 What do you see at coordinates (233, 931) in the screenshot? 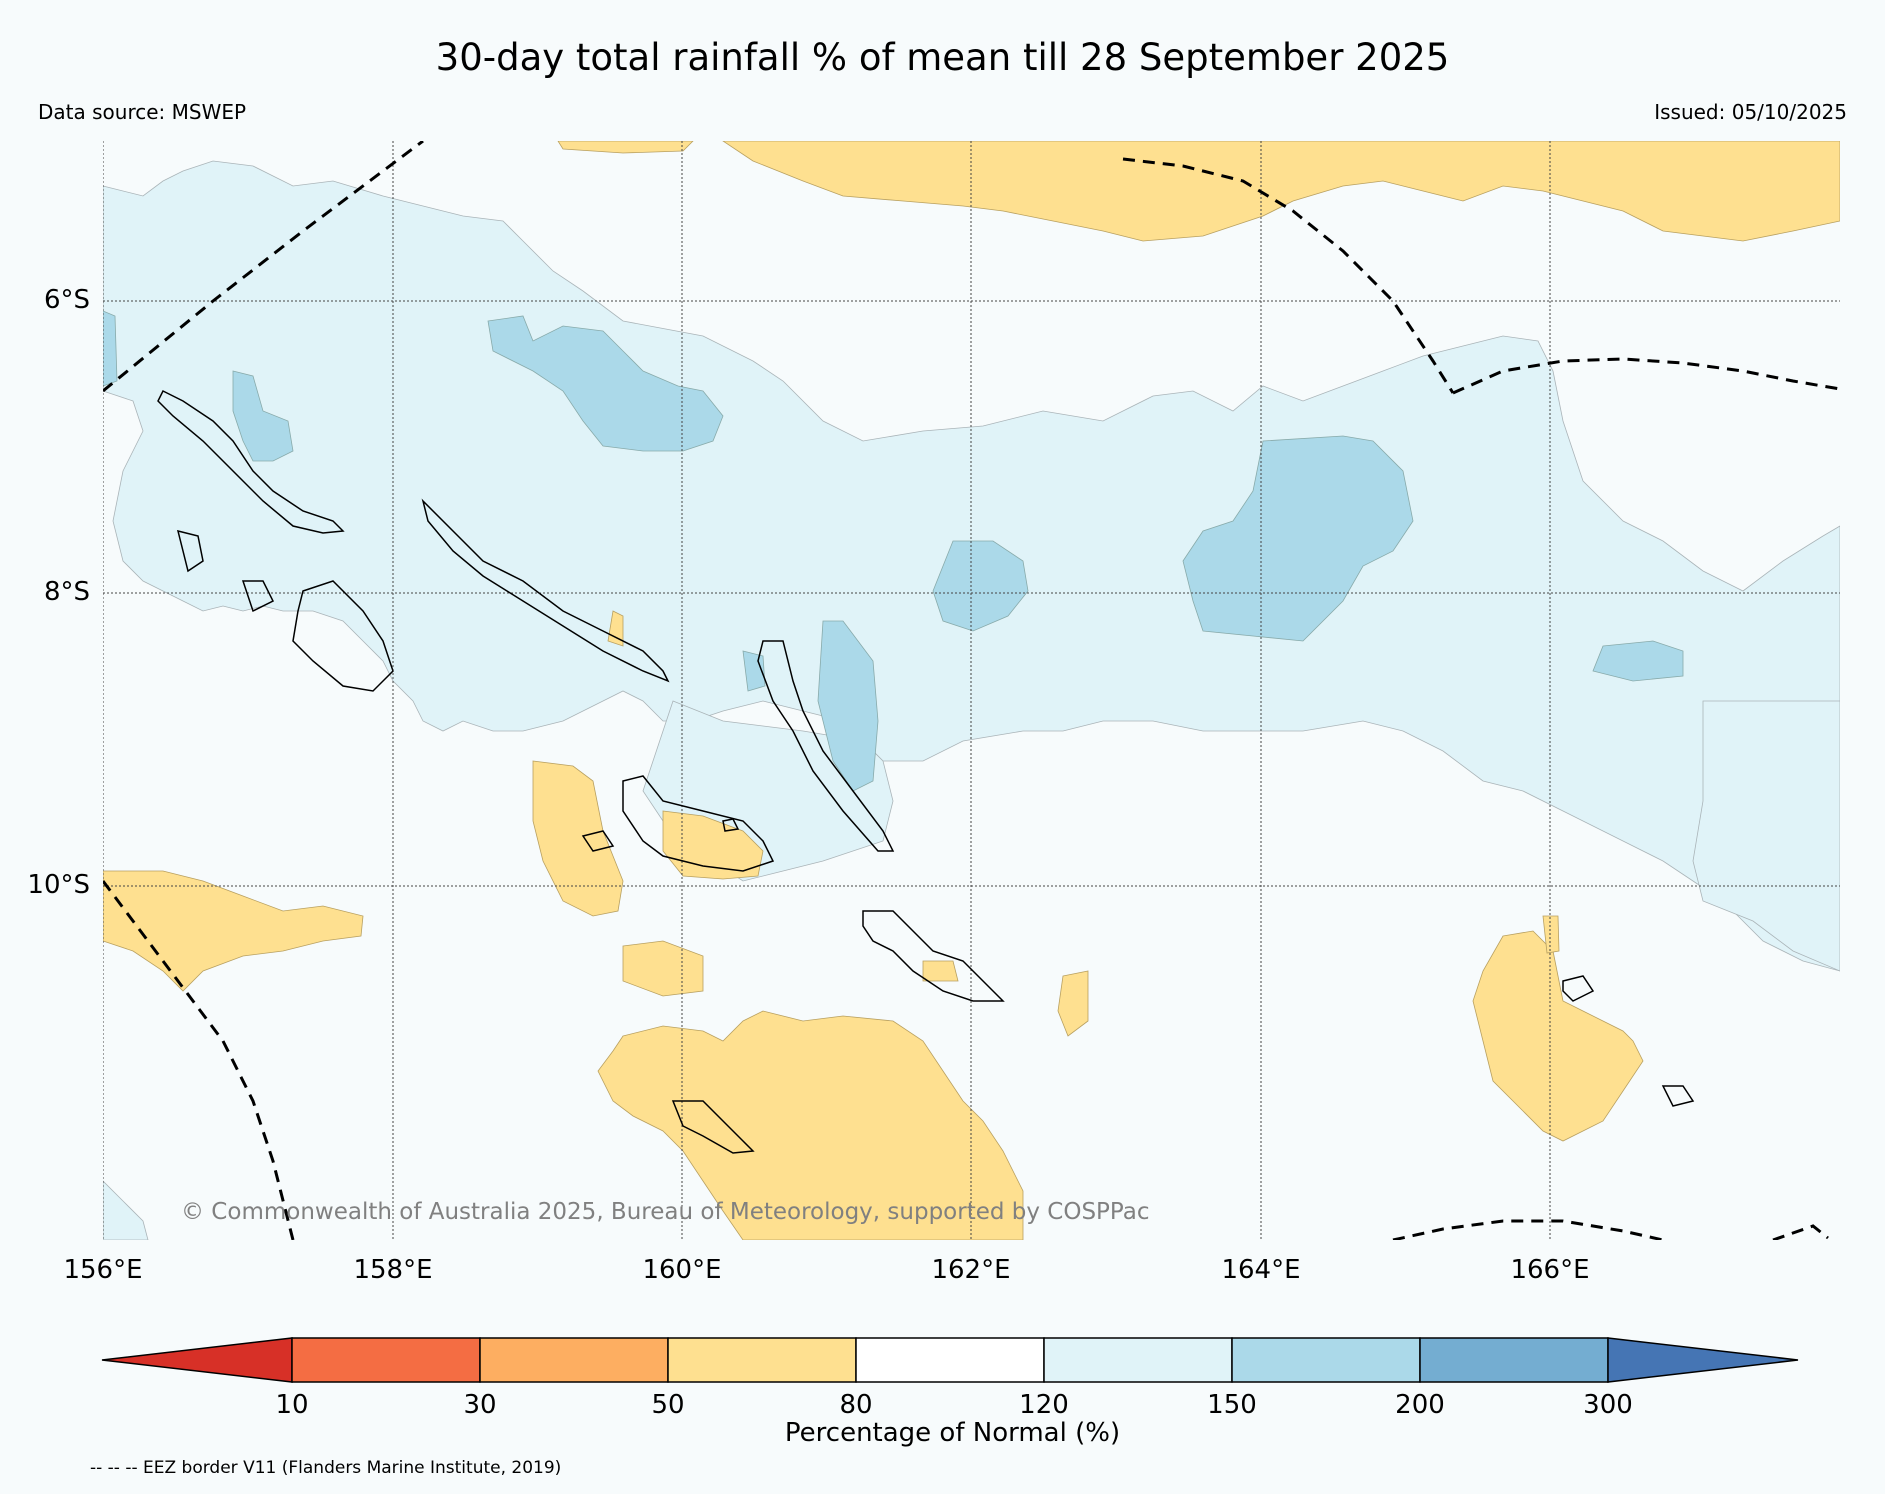
I see `dry-region-nw` at bounding box center [233, 931].